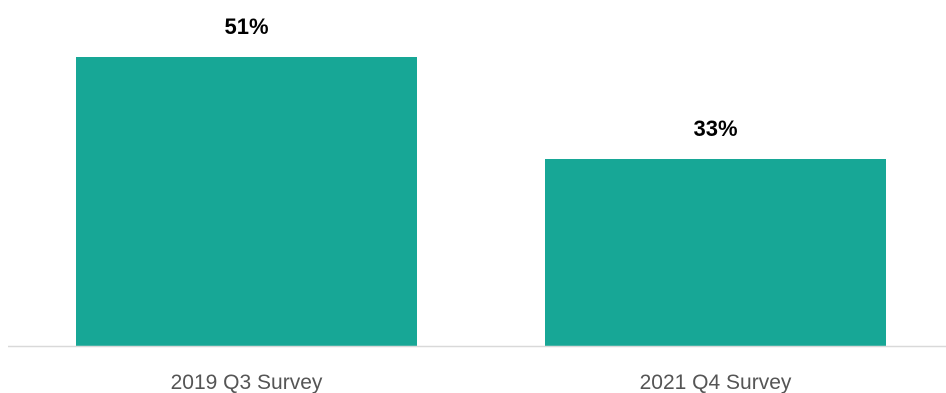 This screenshot has height=393, width=946. I want to click on bar-value-label-1: 51%, so click(246, 26).